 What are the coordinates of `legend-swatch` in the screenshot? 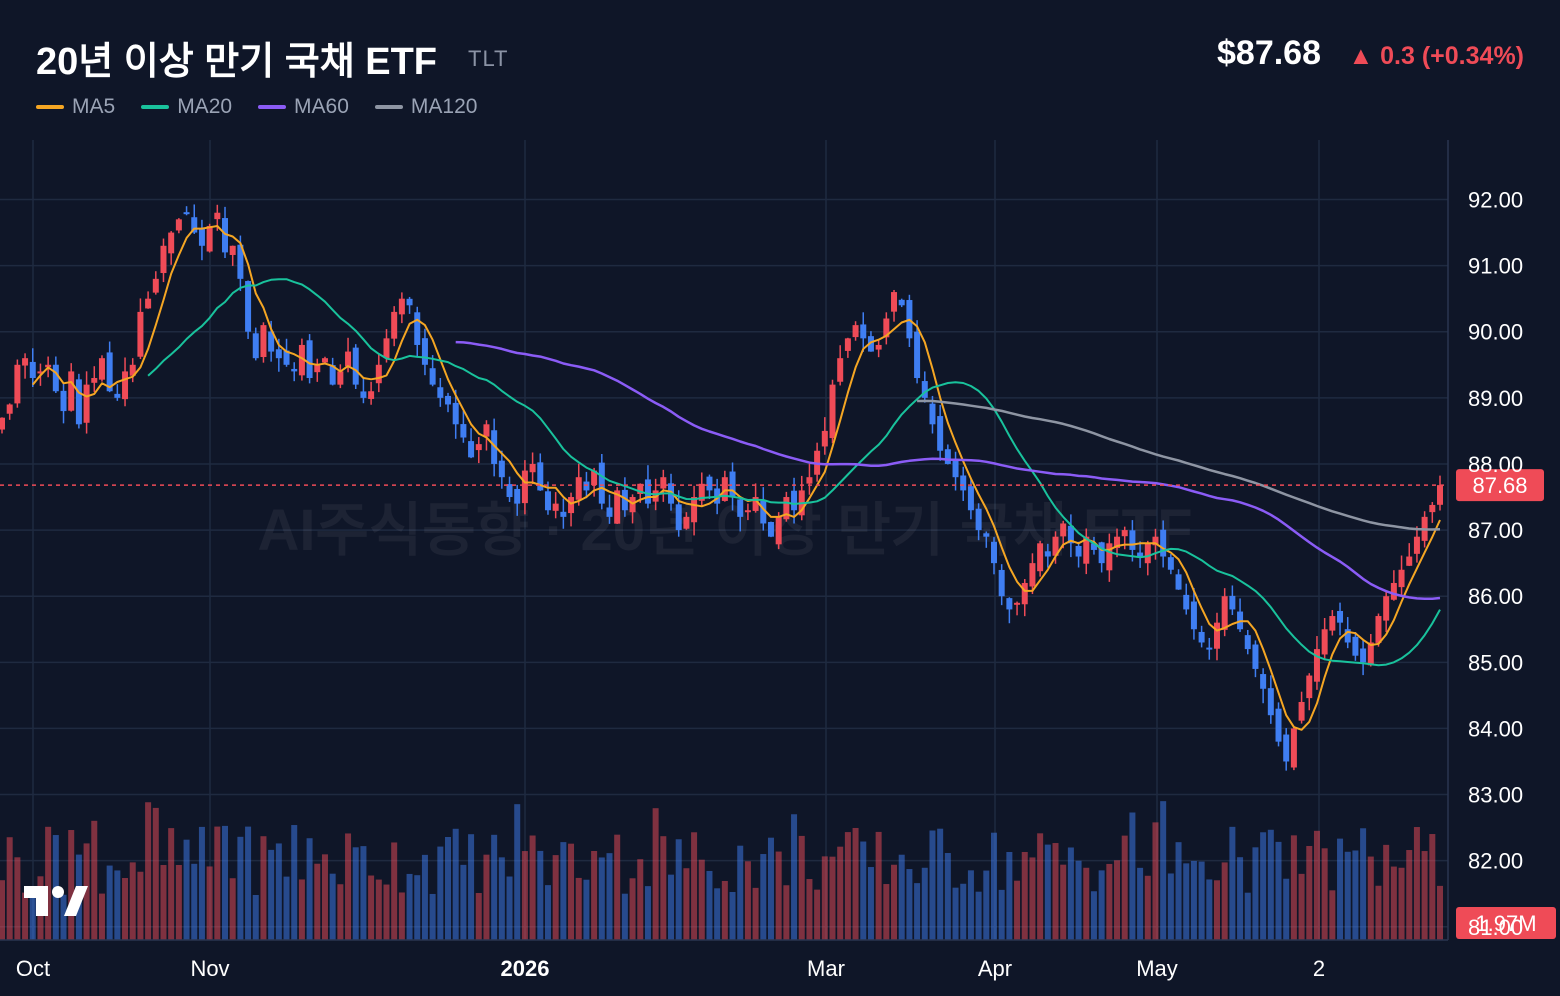 It's located at (50, 107).